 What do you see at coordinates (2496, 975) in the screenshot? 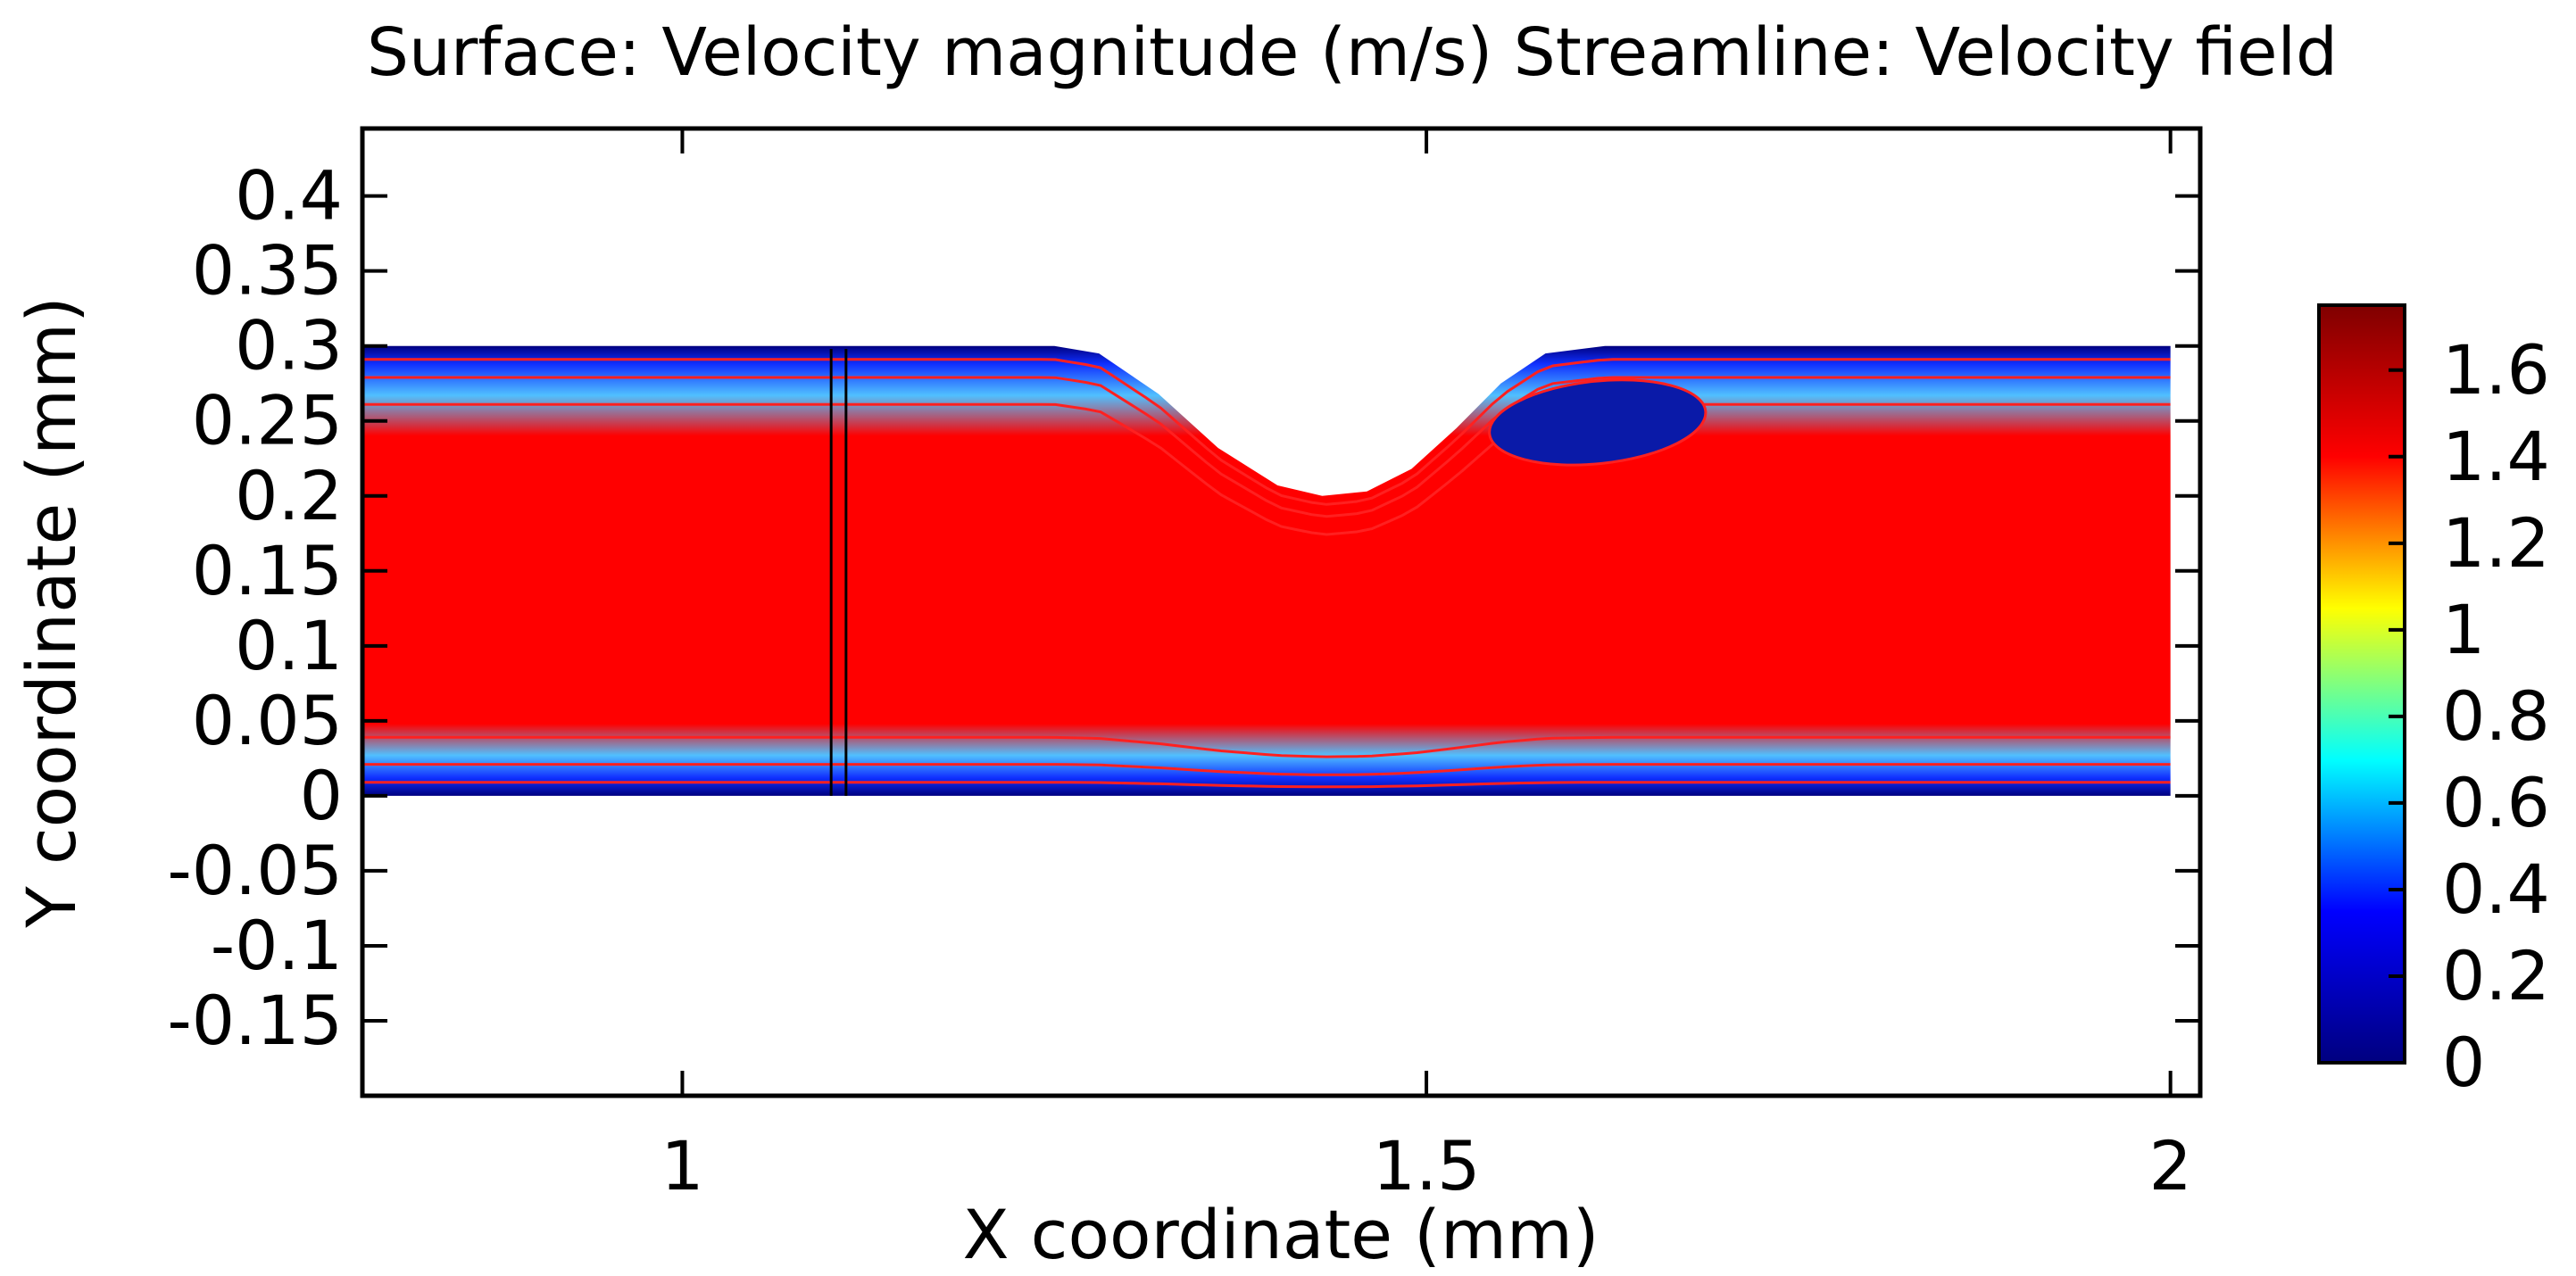
I see `colorbar-tick-label: 0.2` at bounding box center [2496, 975].